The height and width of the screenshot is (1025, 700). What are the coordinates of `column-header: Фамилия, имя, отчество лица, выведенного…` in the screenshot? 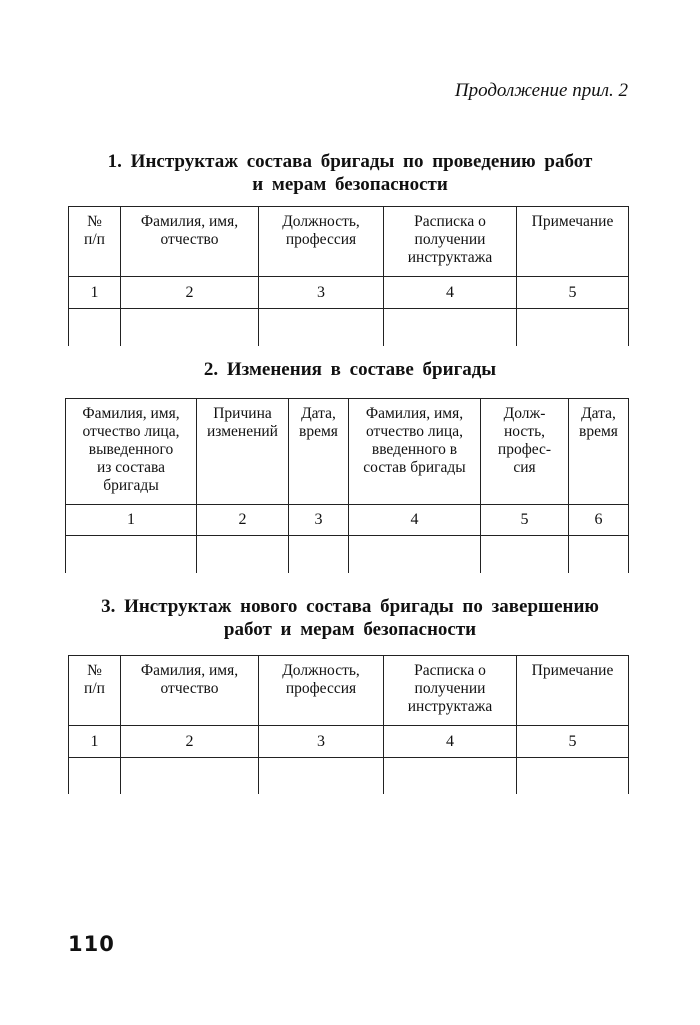 It's located at (131, 451).